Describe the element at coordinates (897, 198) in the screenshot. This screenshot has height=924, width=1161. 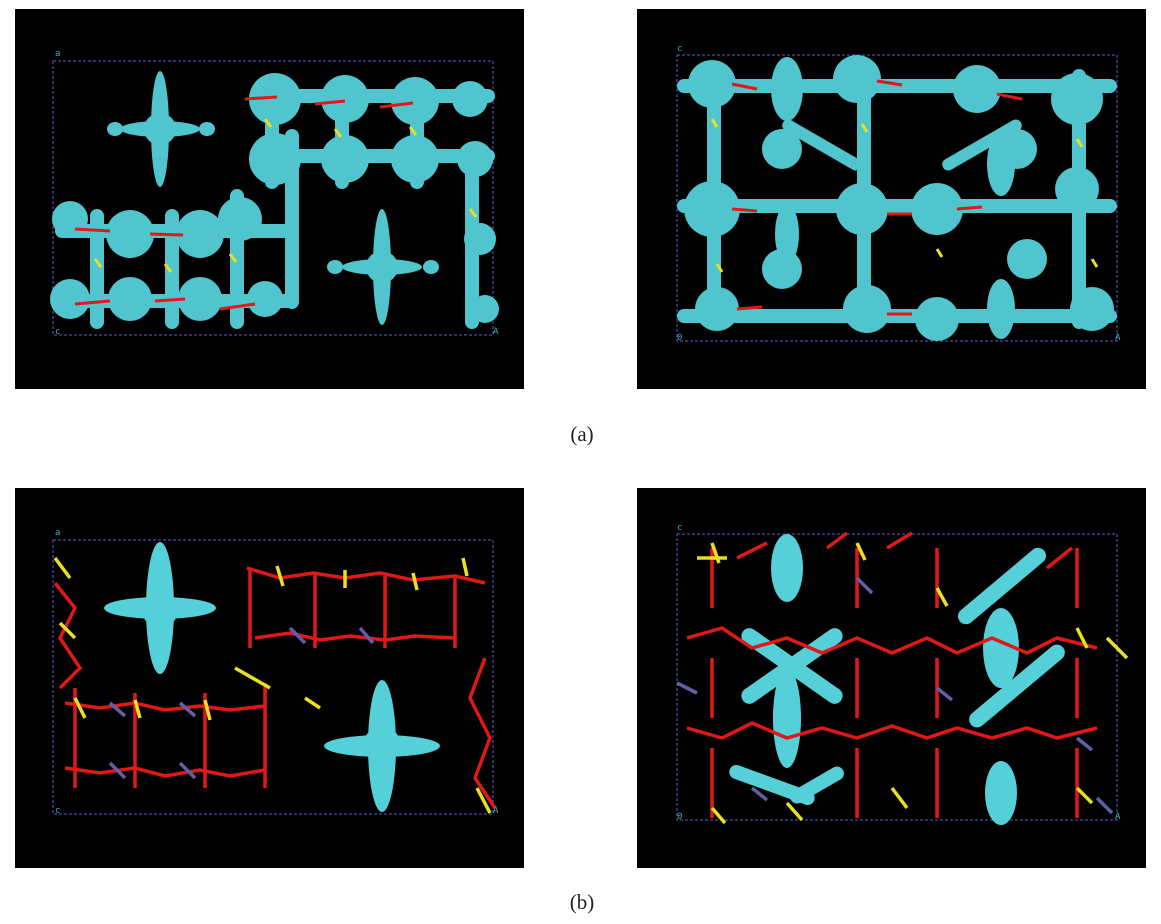
I see `density-map-a-right` at that location.